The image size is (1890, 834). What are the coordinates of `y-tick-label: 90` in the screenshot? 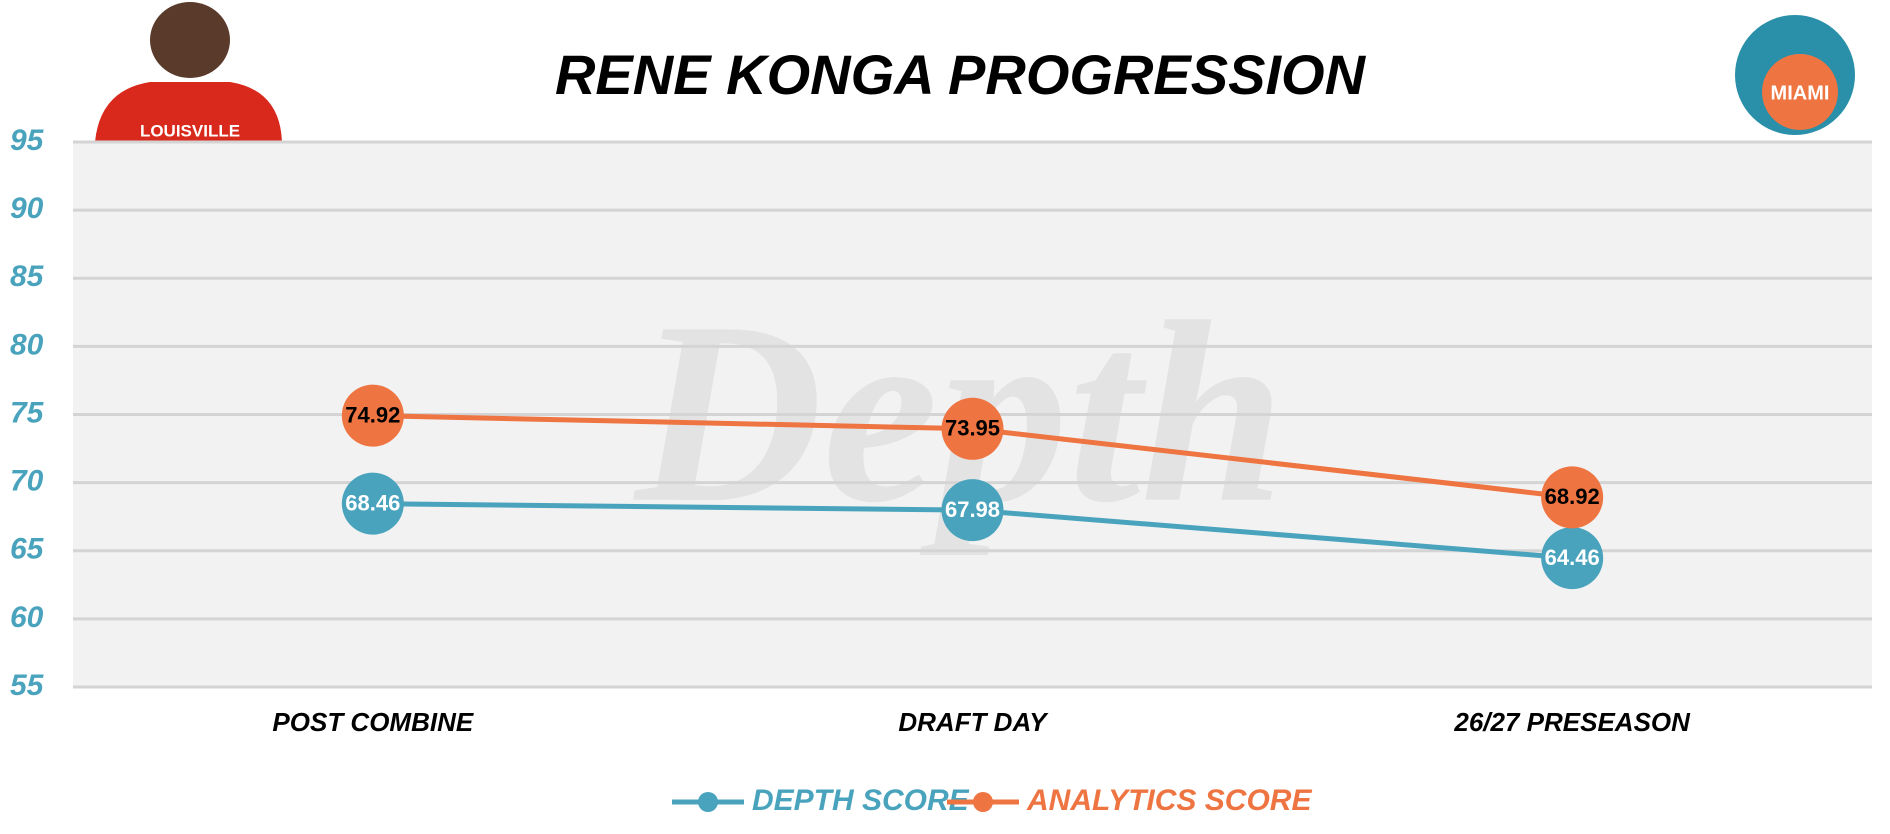 It's located at (27, 208).